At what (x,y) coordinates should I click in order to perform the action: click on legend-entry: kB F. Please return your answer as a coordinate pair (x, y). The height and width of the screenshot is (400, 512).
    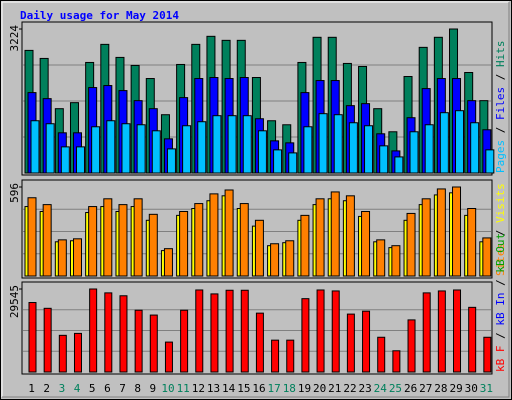
    Looking at the image, I should click on (500, 359).